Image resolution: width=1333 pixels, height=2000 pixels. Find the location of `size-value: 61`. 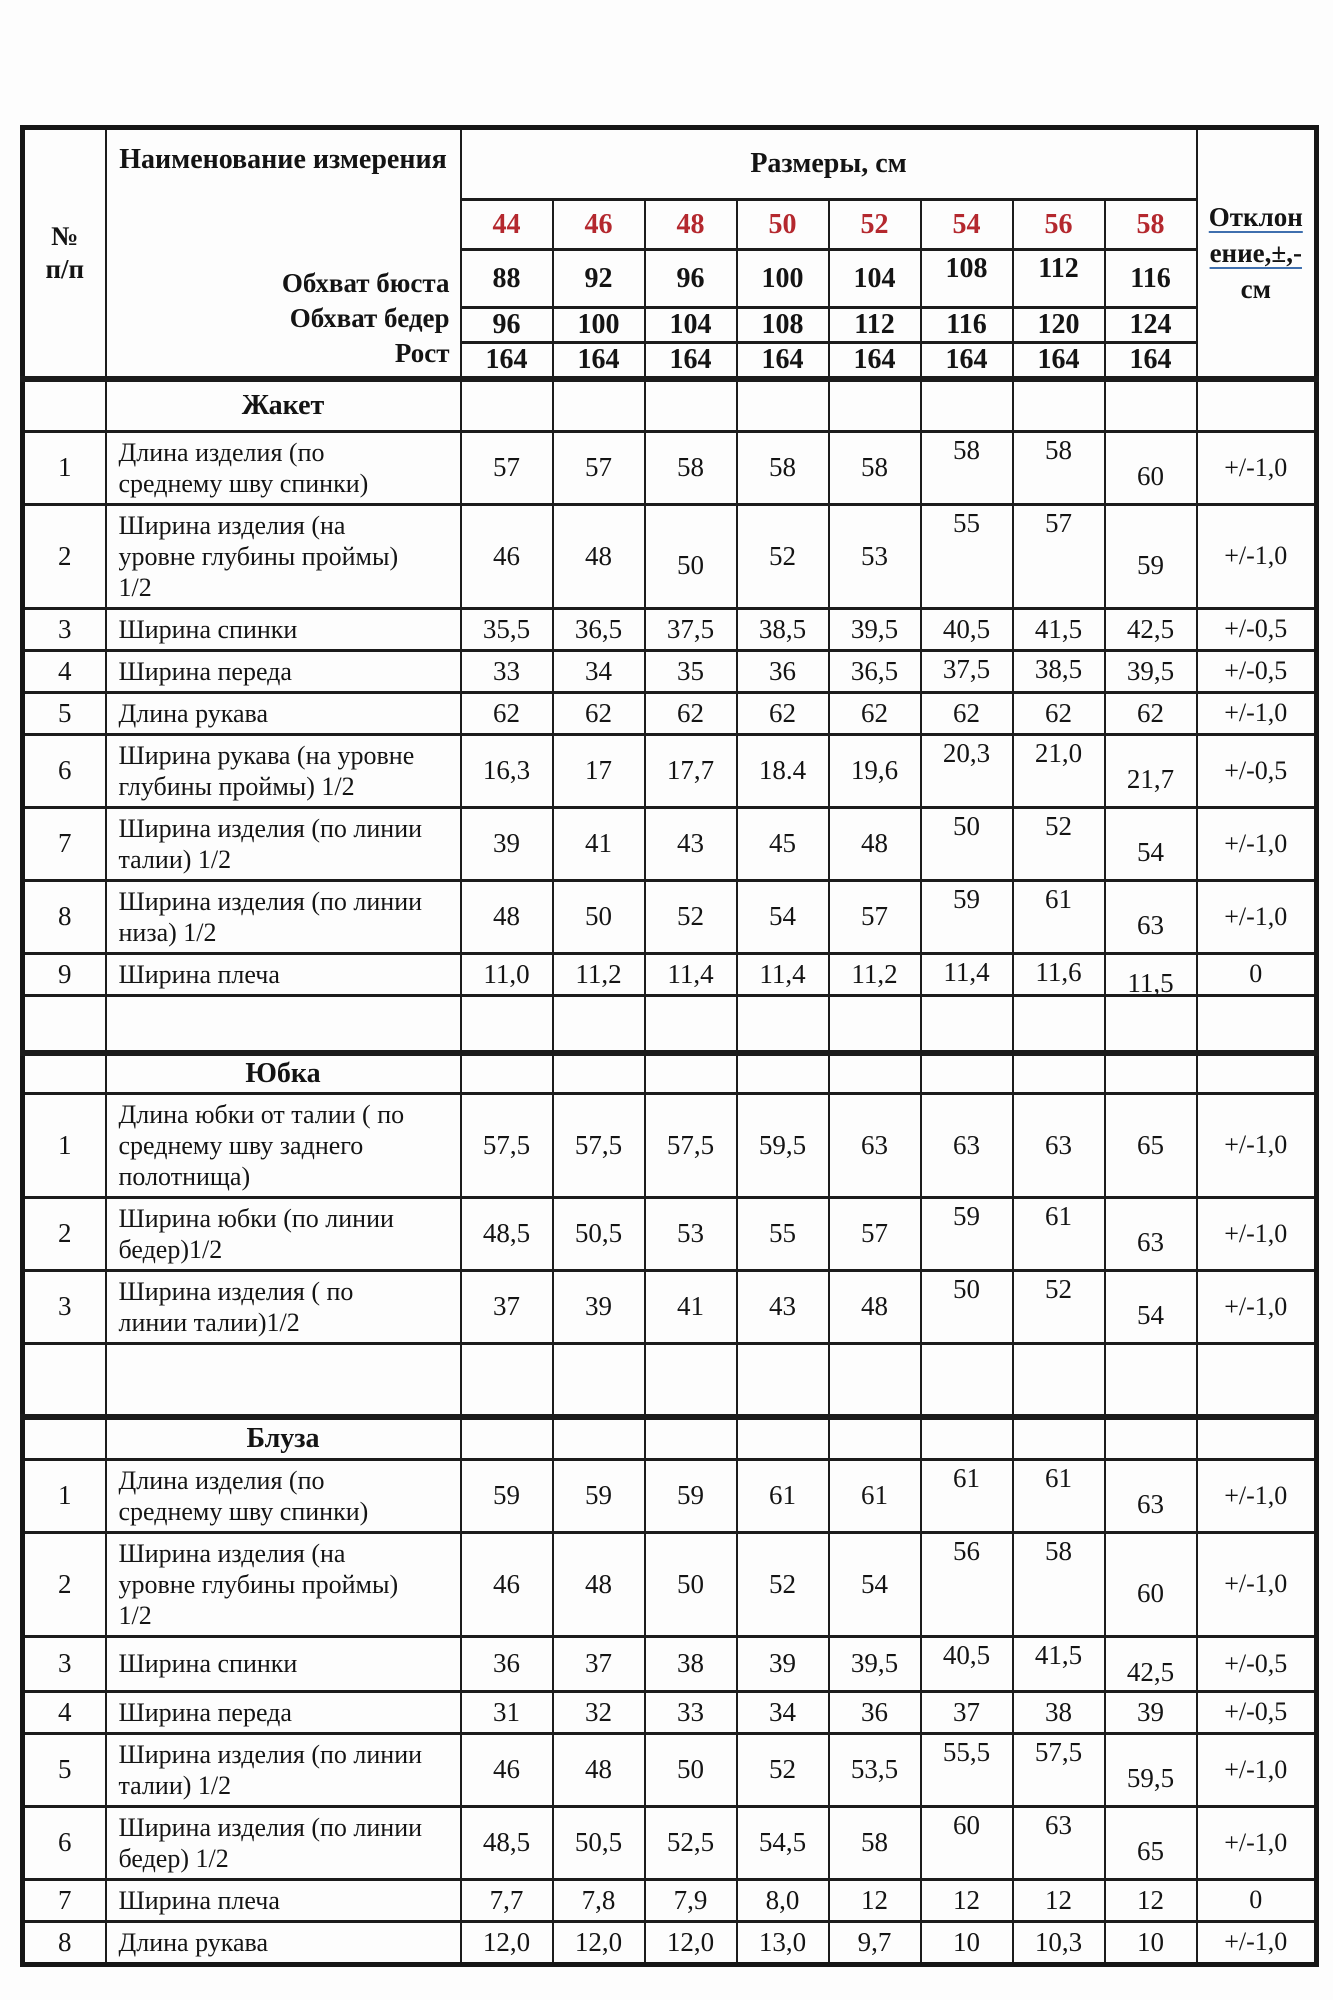

size-value: 61 is located at coordinates (782, 1495).